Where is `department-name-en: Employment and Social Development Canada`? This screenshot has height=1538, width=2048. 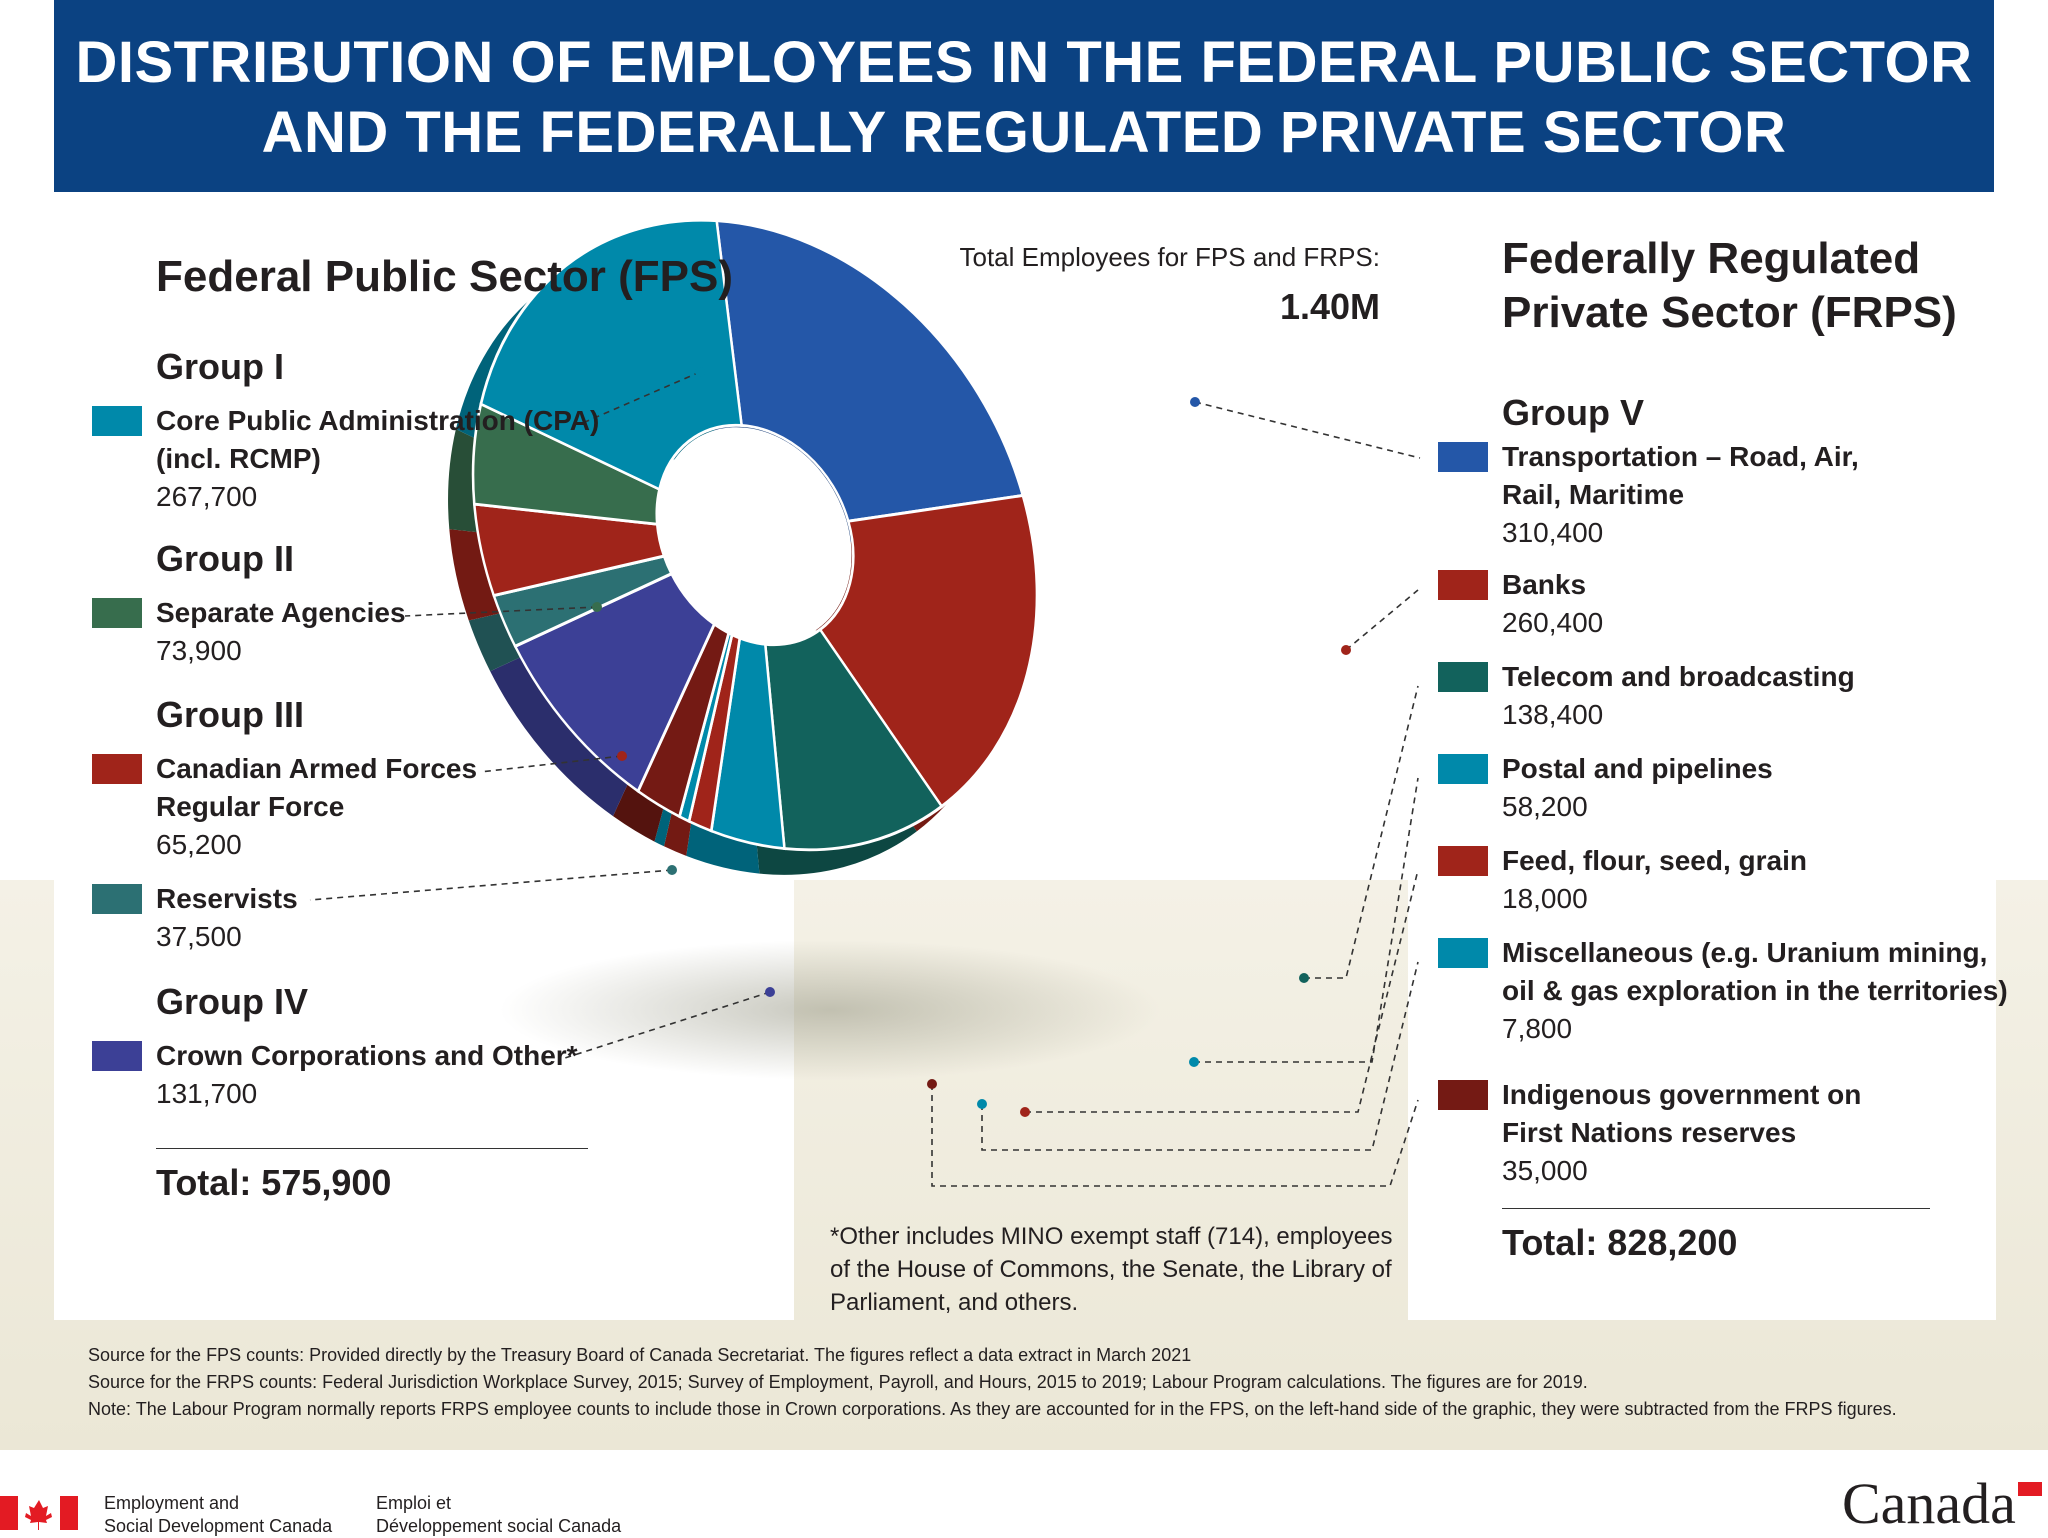 department-name-en: Employment and Social Development Canada is located at coordinates (218, 1515).